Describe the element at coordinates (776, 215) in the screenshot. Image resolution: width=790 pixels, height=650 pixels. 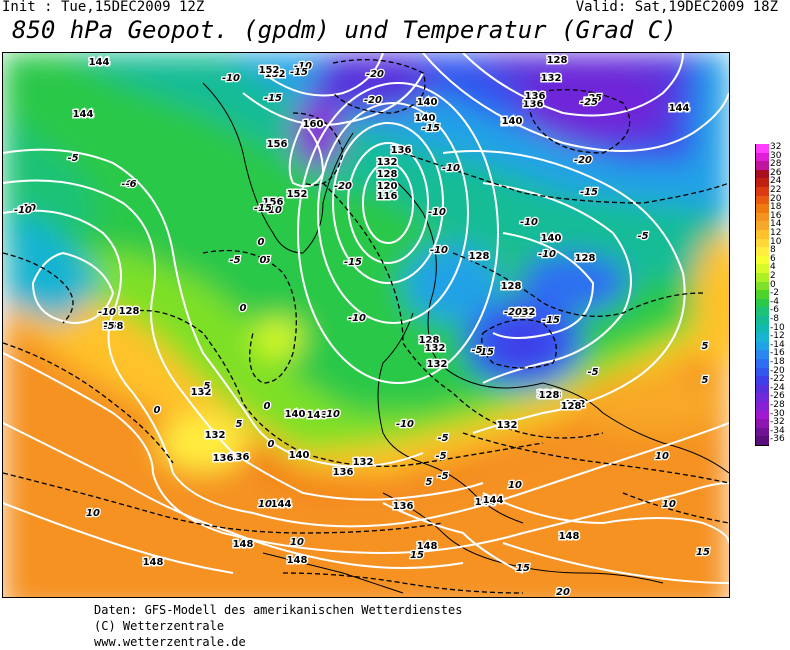
I see `legend-label: 16` at that location.